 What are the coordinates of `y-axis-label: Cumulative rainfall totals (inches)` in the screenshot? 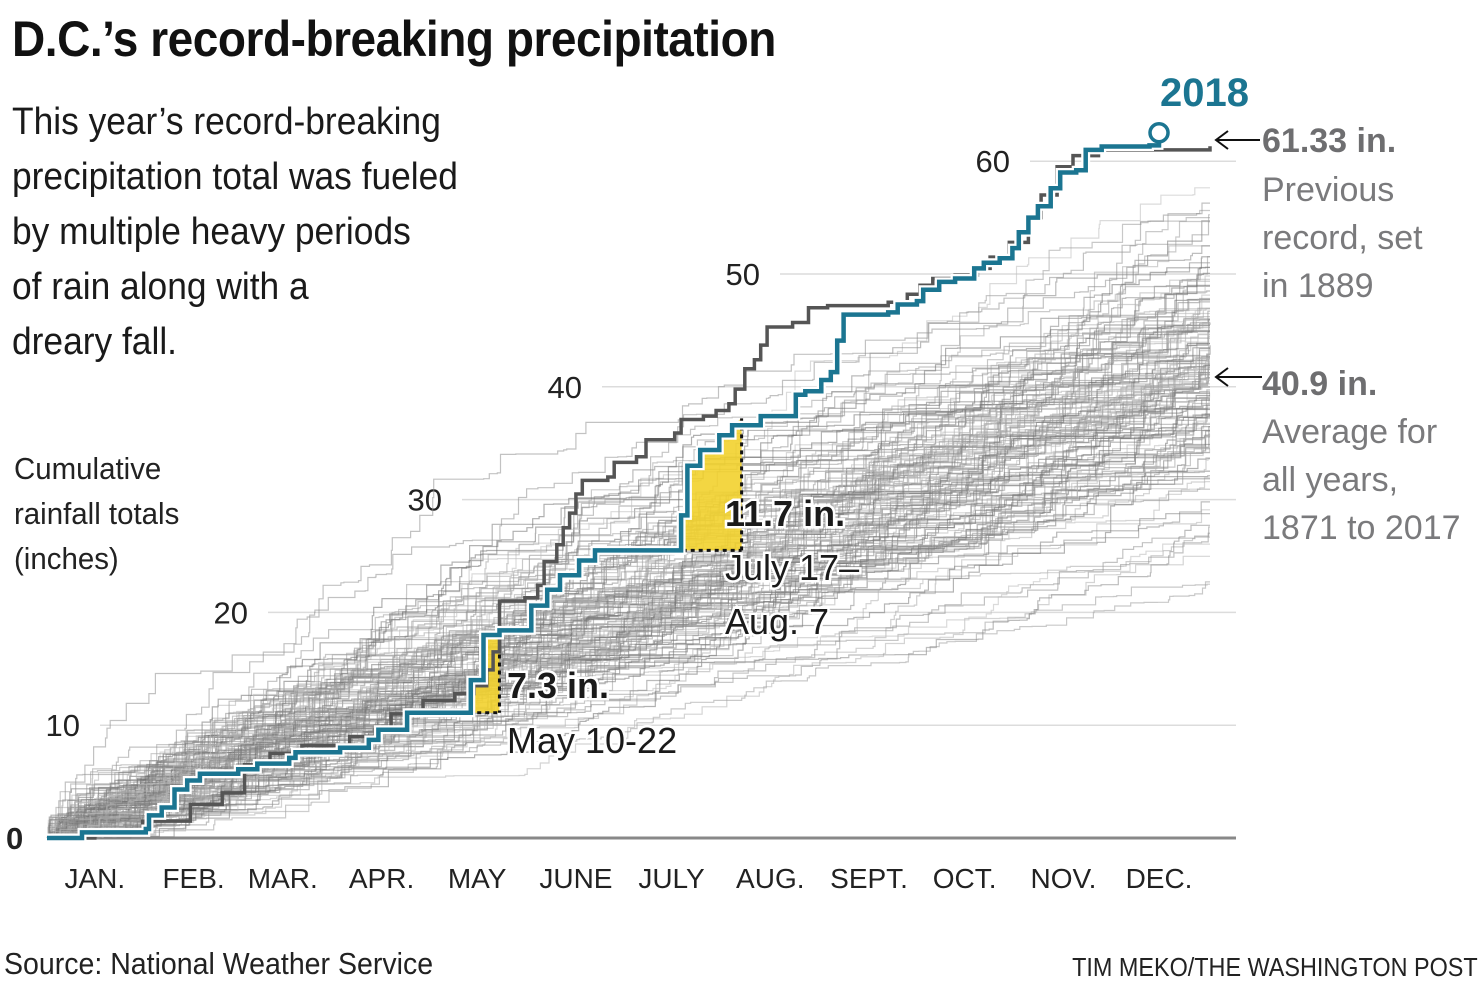 It's located at (96, 513).